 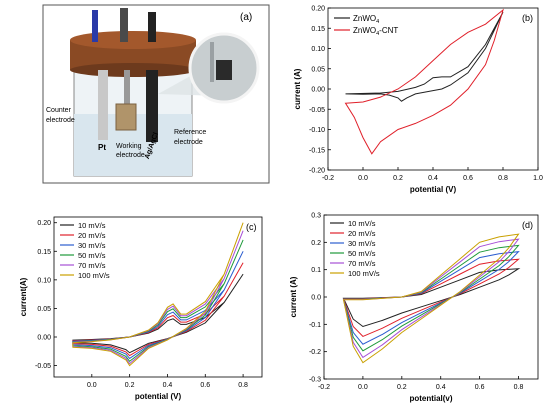 I want to click on y-tick-label: 0.2, so click(x=316, y=243).